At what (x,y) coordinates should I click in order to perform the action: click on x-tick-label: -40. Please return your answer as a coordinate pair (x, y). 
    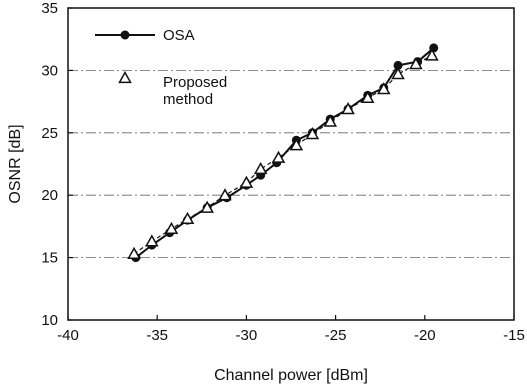
    Looking at the image, I should click on (68, 335).